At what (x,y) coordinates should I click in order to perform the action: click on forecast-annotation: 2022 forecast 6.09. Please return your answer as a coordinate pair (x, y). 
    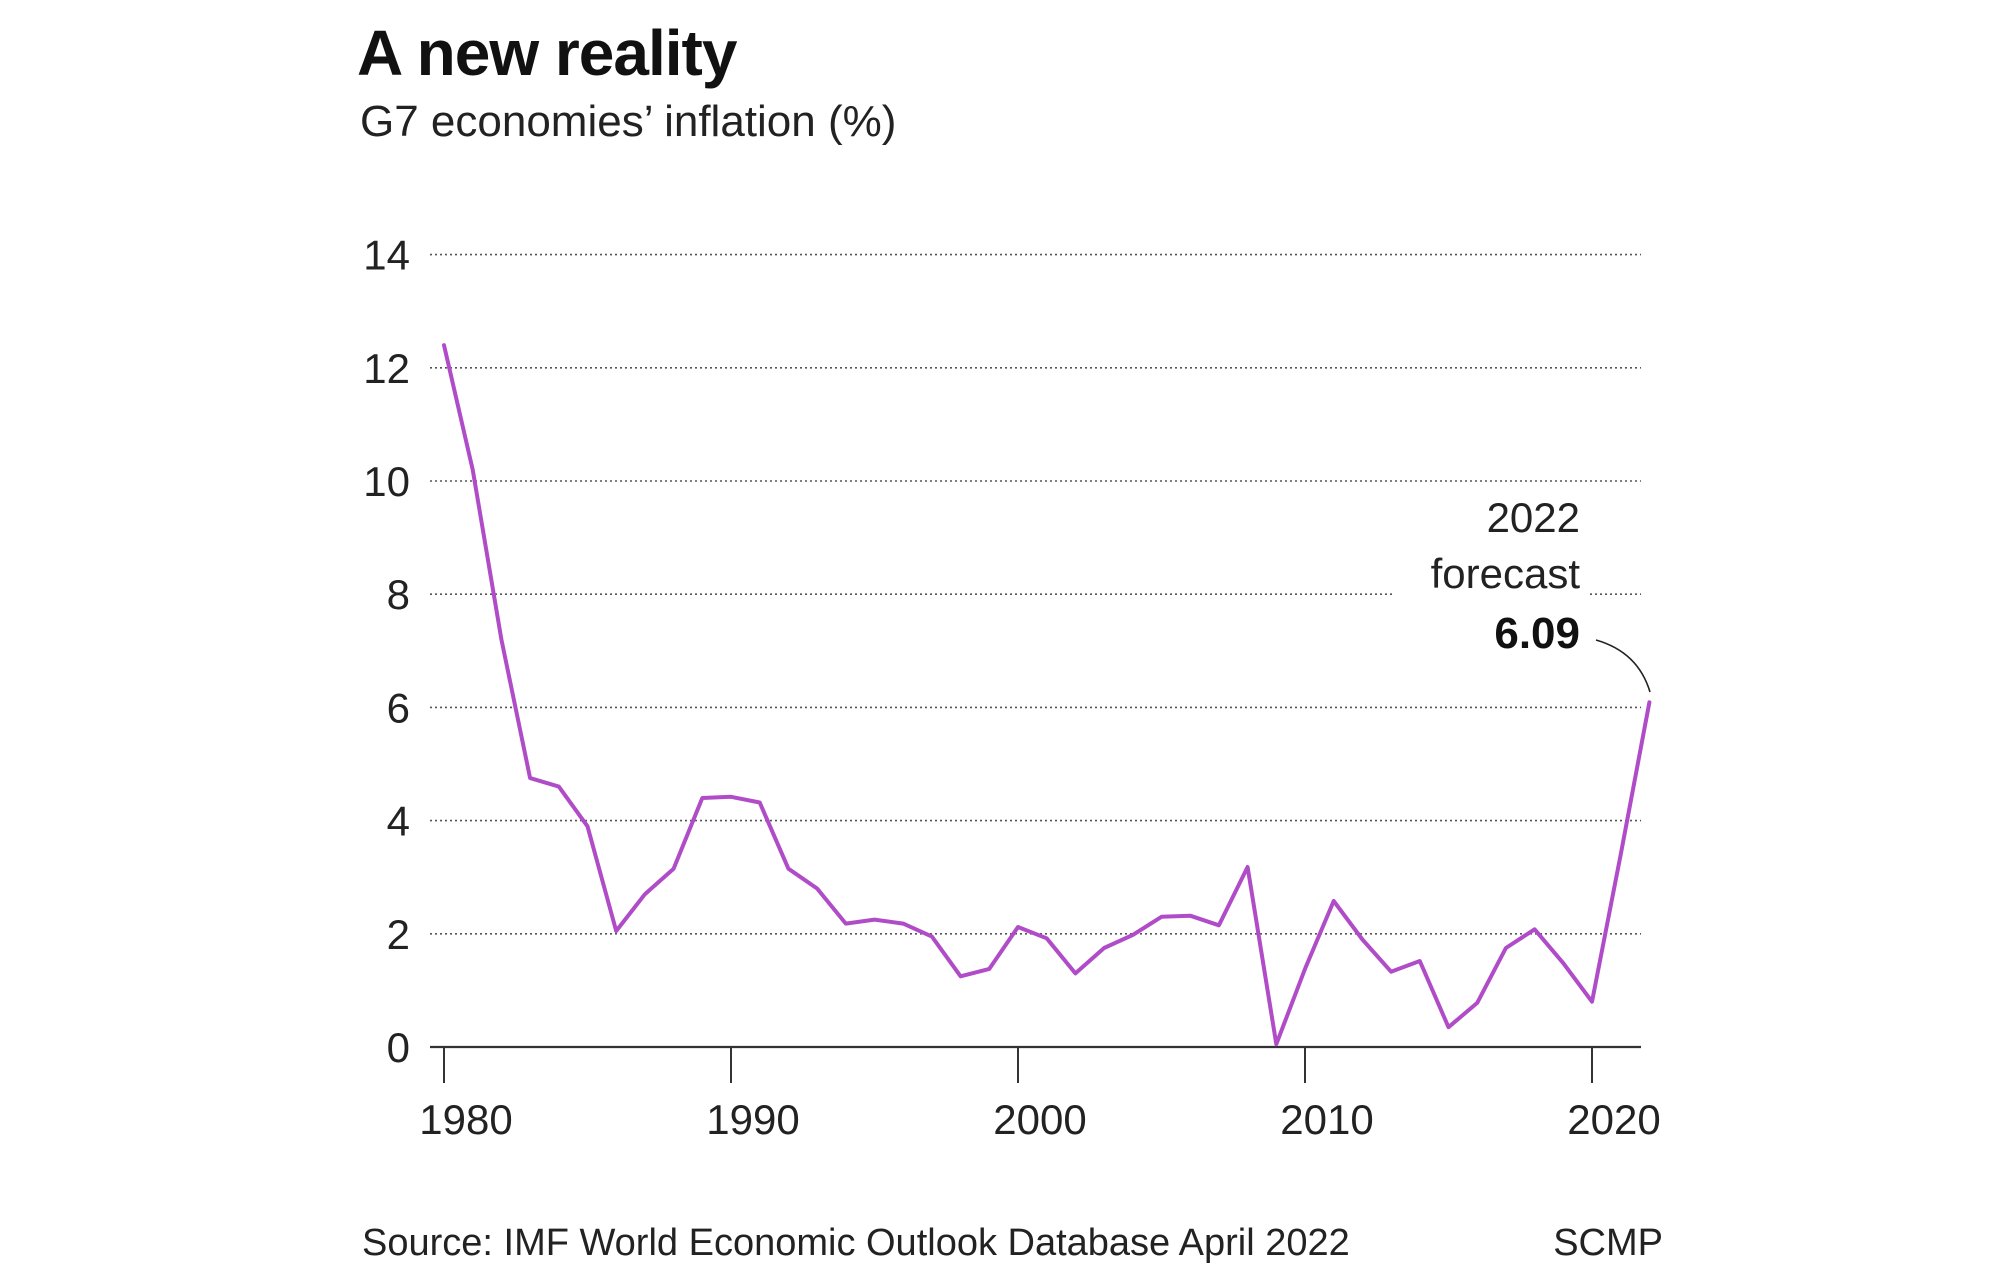
    Looking at the image, I should click on (1523, 593).